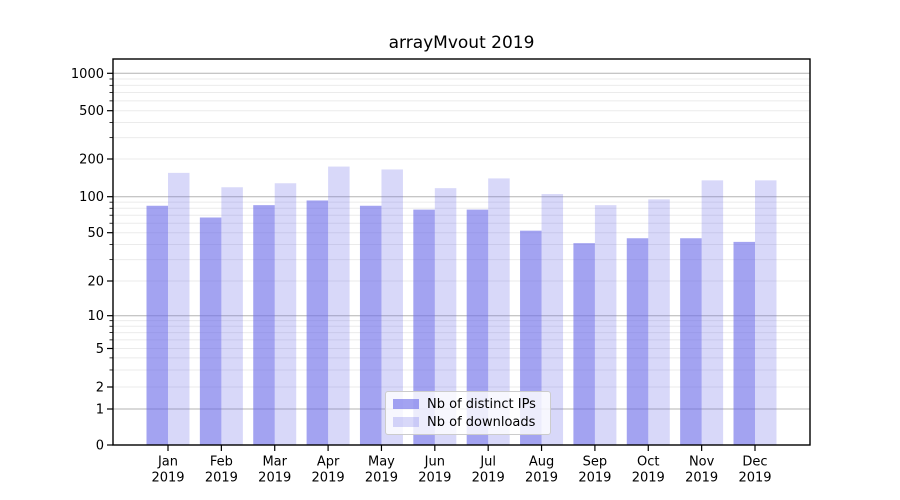 The height and width of the screenshot is (500, 900). What do you see at coordinates (87, 74) in the screenshot?
I see `y-tick-label-1000: 1000` at bounding box center [87, 74].